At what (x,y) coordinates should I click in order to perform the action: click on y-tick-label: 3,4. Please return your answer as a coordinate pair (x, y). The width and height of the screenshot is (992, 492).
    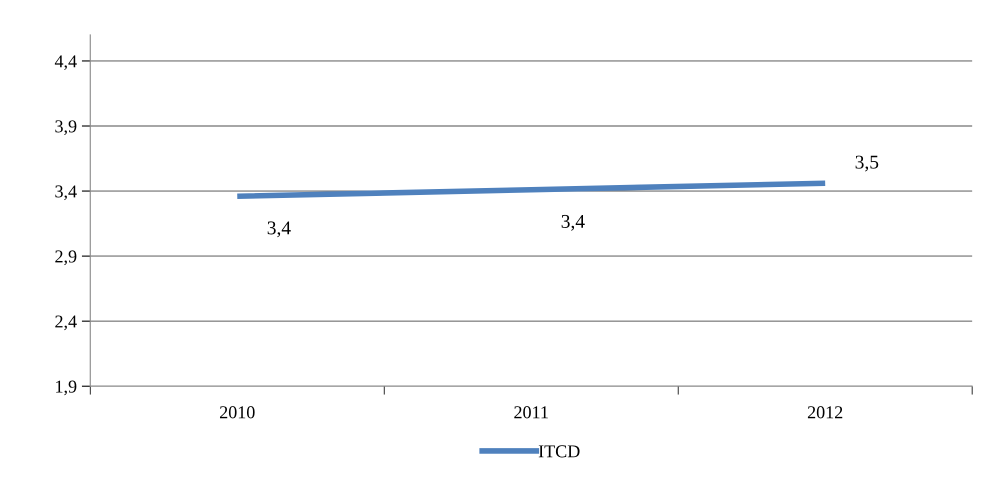
    Looking at the image, I should click on (66, 192).